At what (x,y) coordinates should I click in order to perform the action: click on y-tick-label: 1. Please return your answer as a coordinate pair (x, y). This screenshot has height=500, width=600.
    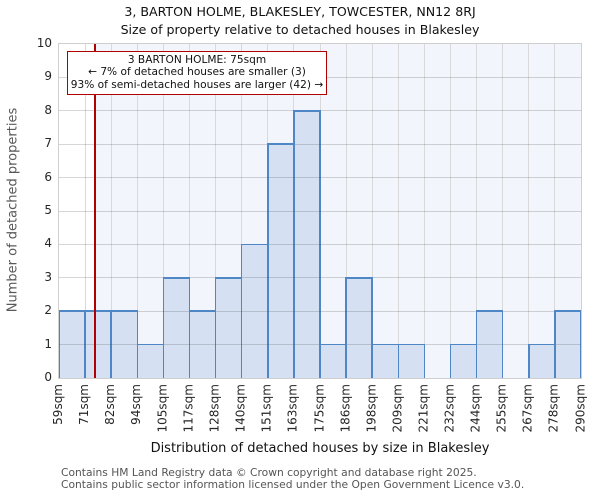
    Looking at the image, I should click on (48, 343).